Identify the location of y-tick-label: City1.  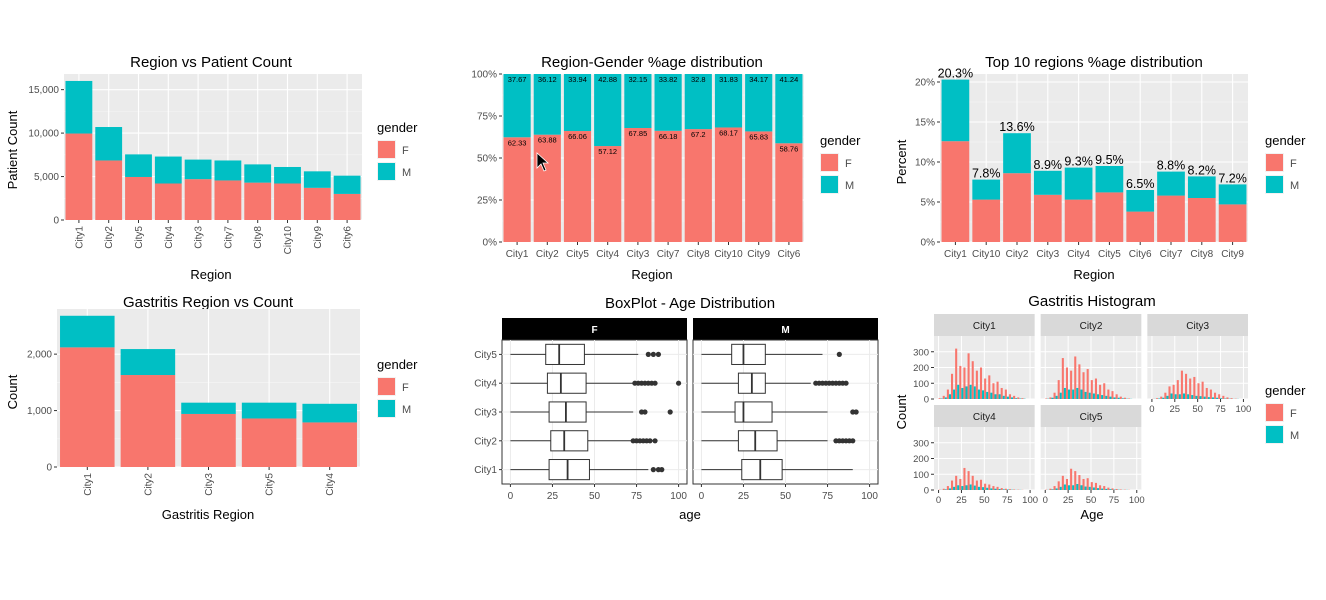
(485, 470).